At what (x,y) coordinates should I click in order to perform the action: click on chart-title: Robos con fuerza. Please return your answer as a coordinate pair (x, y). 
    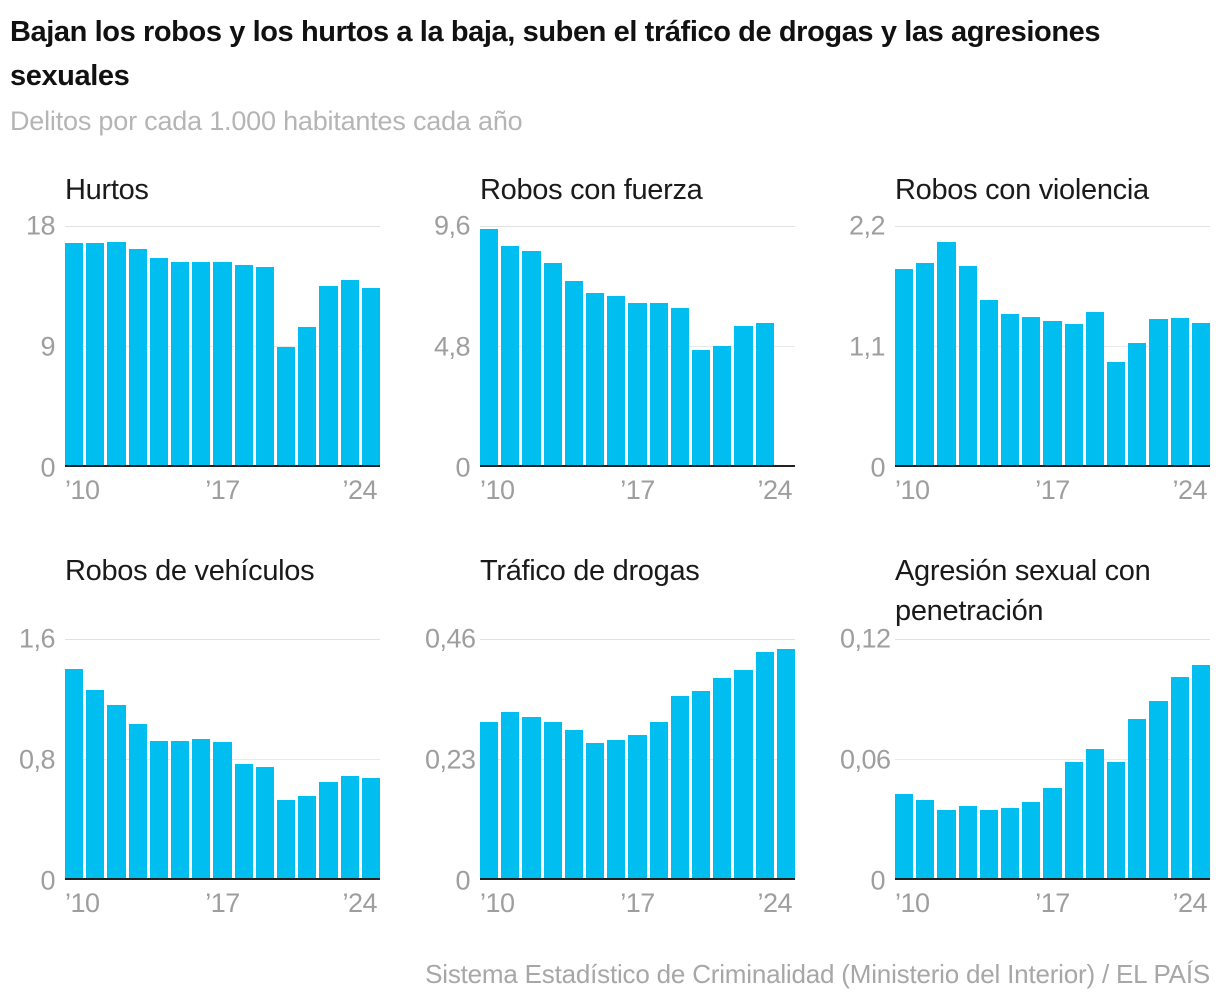
    Looking at the image, I should click on (591, 190).